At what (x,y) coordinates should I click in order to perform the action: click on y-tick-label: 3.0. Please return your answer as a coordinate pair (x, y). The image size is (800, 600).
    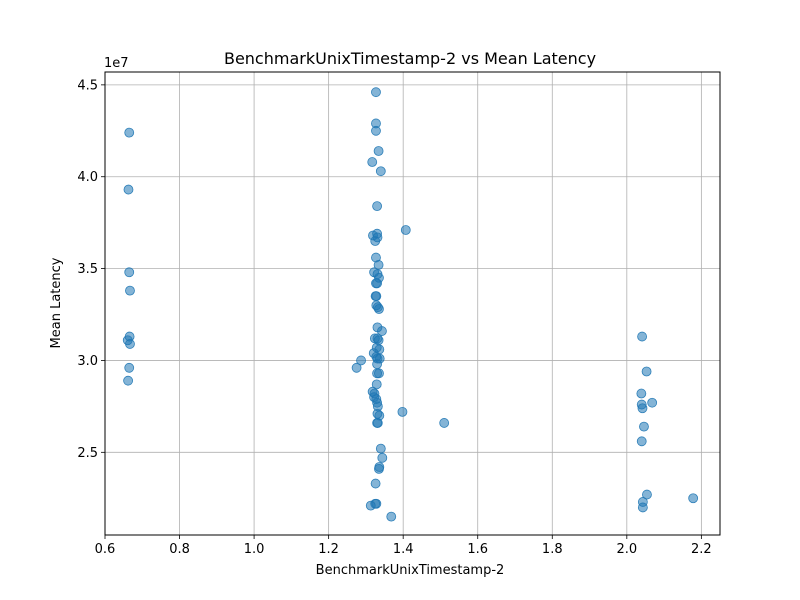
    Looking at the image, I should click on (87, 361).